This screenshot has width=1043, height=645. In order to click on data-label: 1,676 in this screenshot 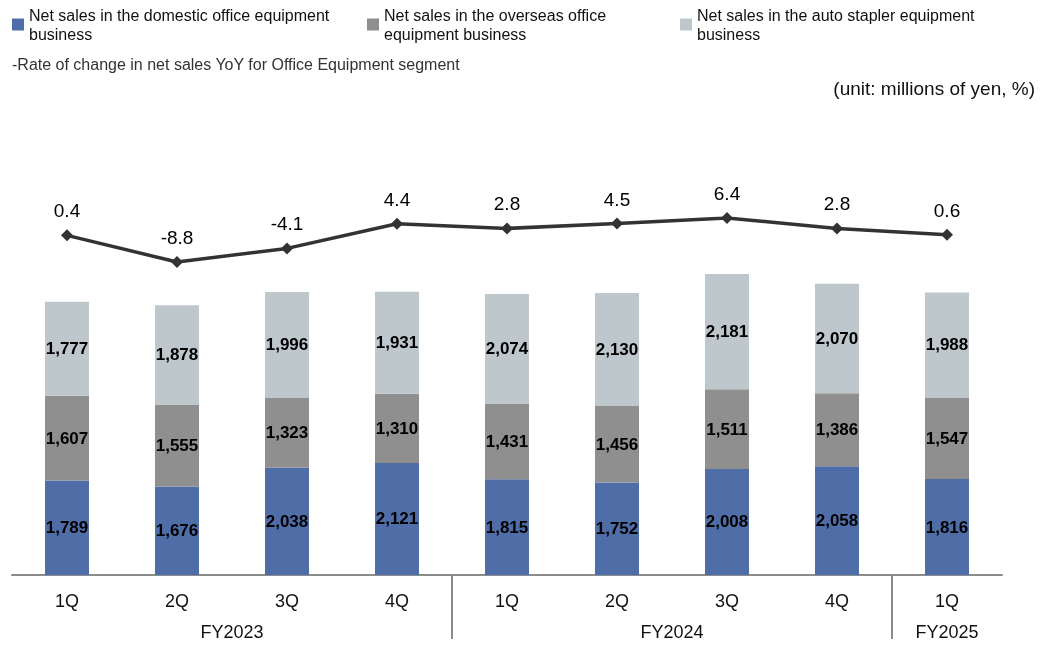, I will do `click(177, 531)`.